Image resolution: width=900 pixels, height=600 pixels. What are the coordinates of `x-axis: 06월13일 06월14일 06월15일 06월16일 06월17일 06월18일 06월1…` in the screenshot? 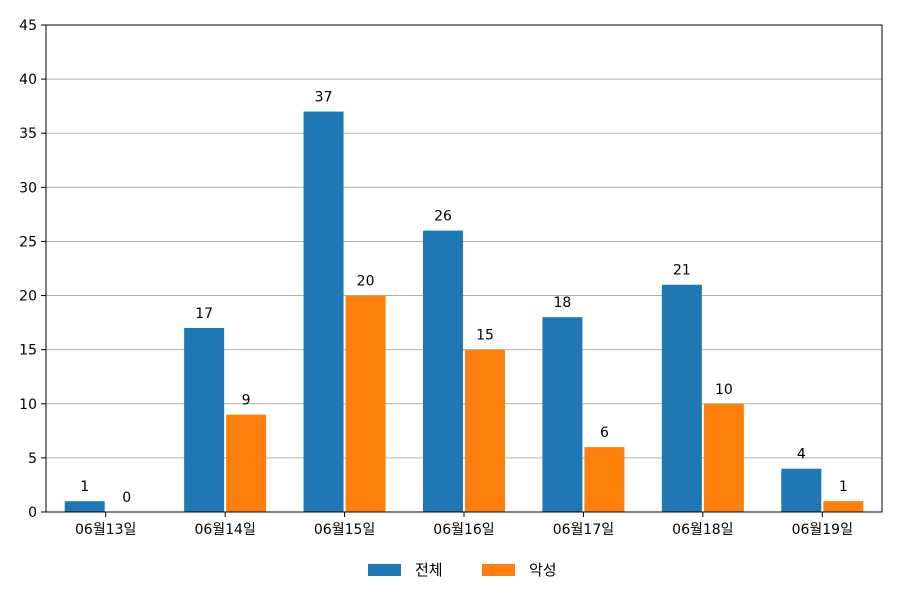 It's located at (464, 525).